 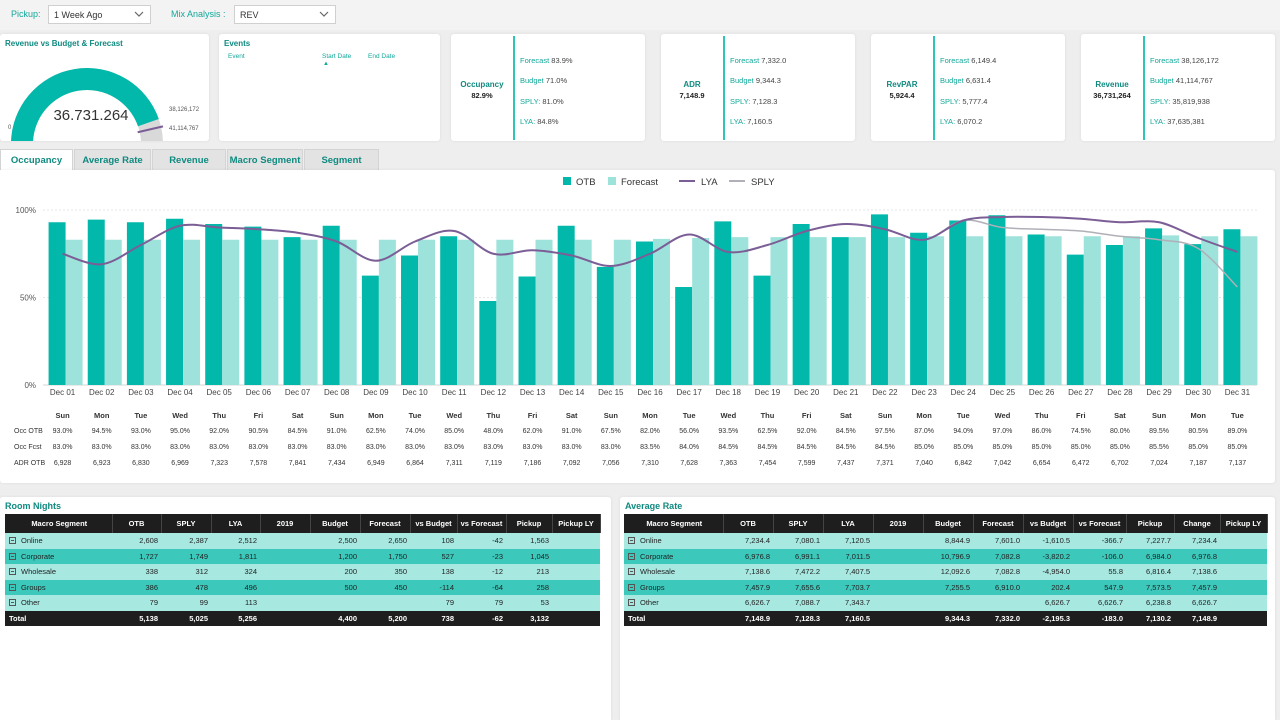 What do you see at coordinates (302, 587) in the screenshot?
I see `table-row: Groups 386 478 496 500 450 -114 -64 258` at bounding box center [302, 587].